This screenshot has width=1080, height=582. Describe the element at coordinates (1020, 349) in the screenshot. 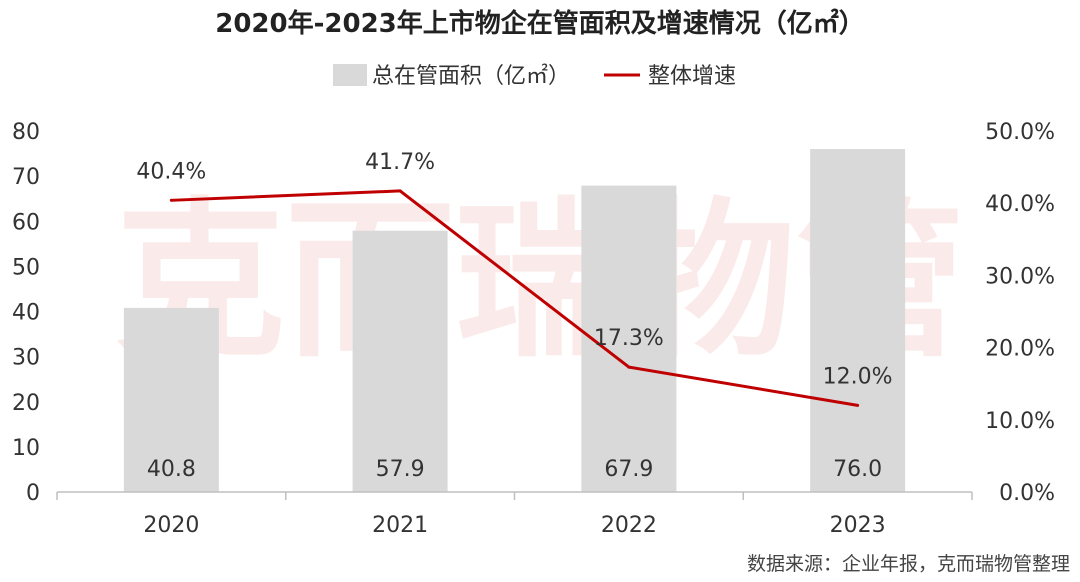

I see `right-tick-label: 20.0%` at that location.